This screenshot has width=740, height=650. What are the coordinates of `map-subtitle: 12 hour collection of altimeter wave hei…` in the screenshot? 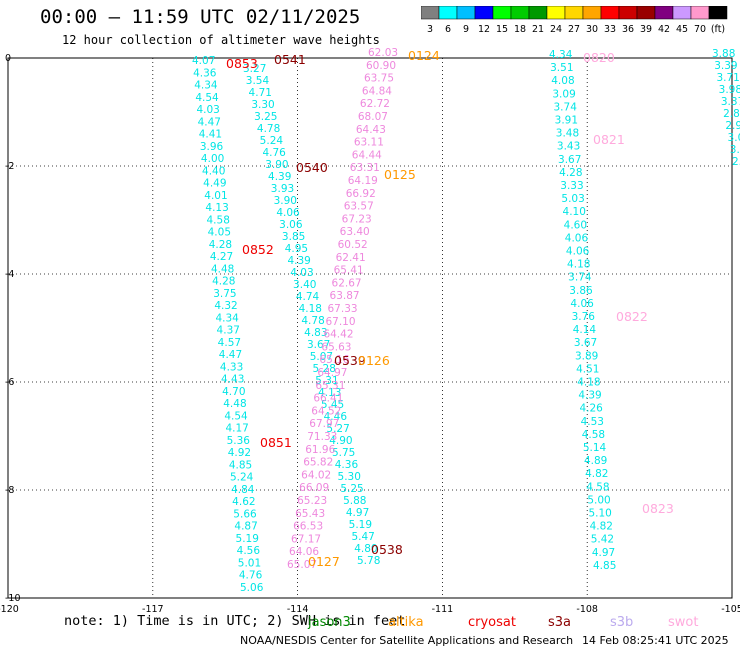 It's located at (221, 40).